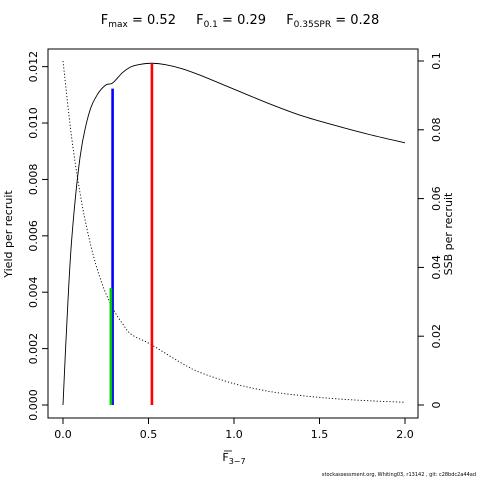  Describe the element at coordinates (436, 267) in the screenshot. I see `y-tick-label-right: 0.04` at that location.